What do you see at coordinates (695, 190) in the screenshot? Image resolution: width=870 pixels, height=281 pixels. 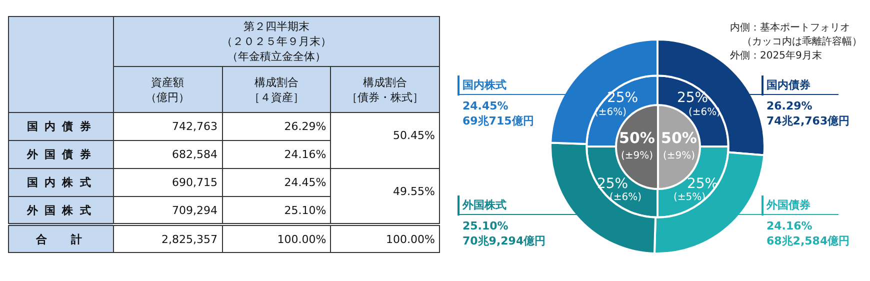 I see `data-label: 25% (±5%)` at bounding box center [695, 190].